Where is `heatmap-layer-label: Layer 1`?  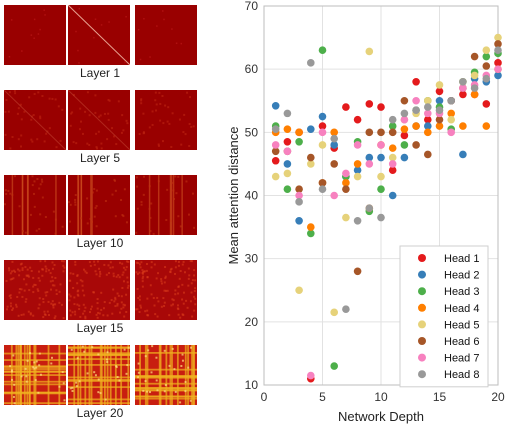
heatmap-layer-label: Layer 1 is located at coordinates (100, 73).